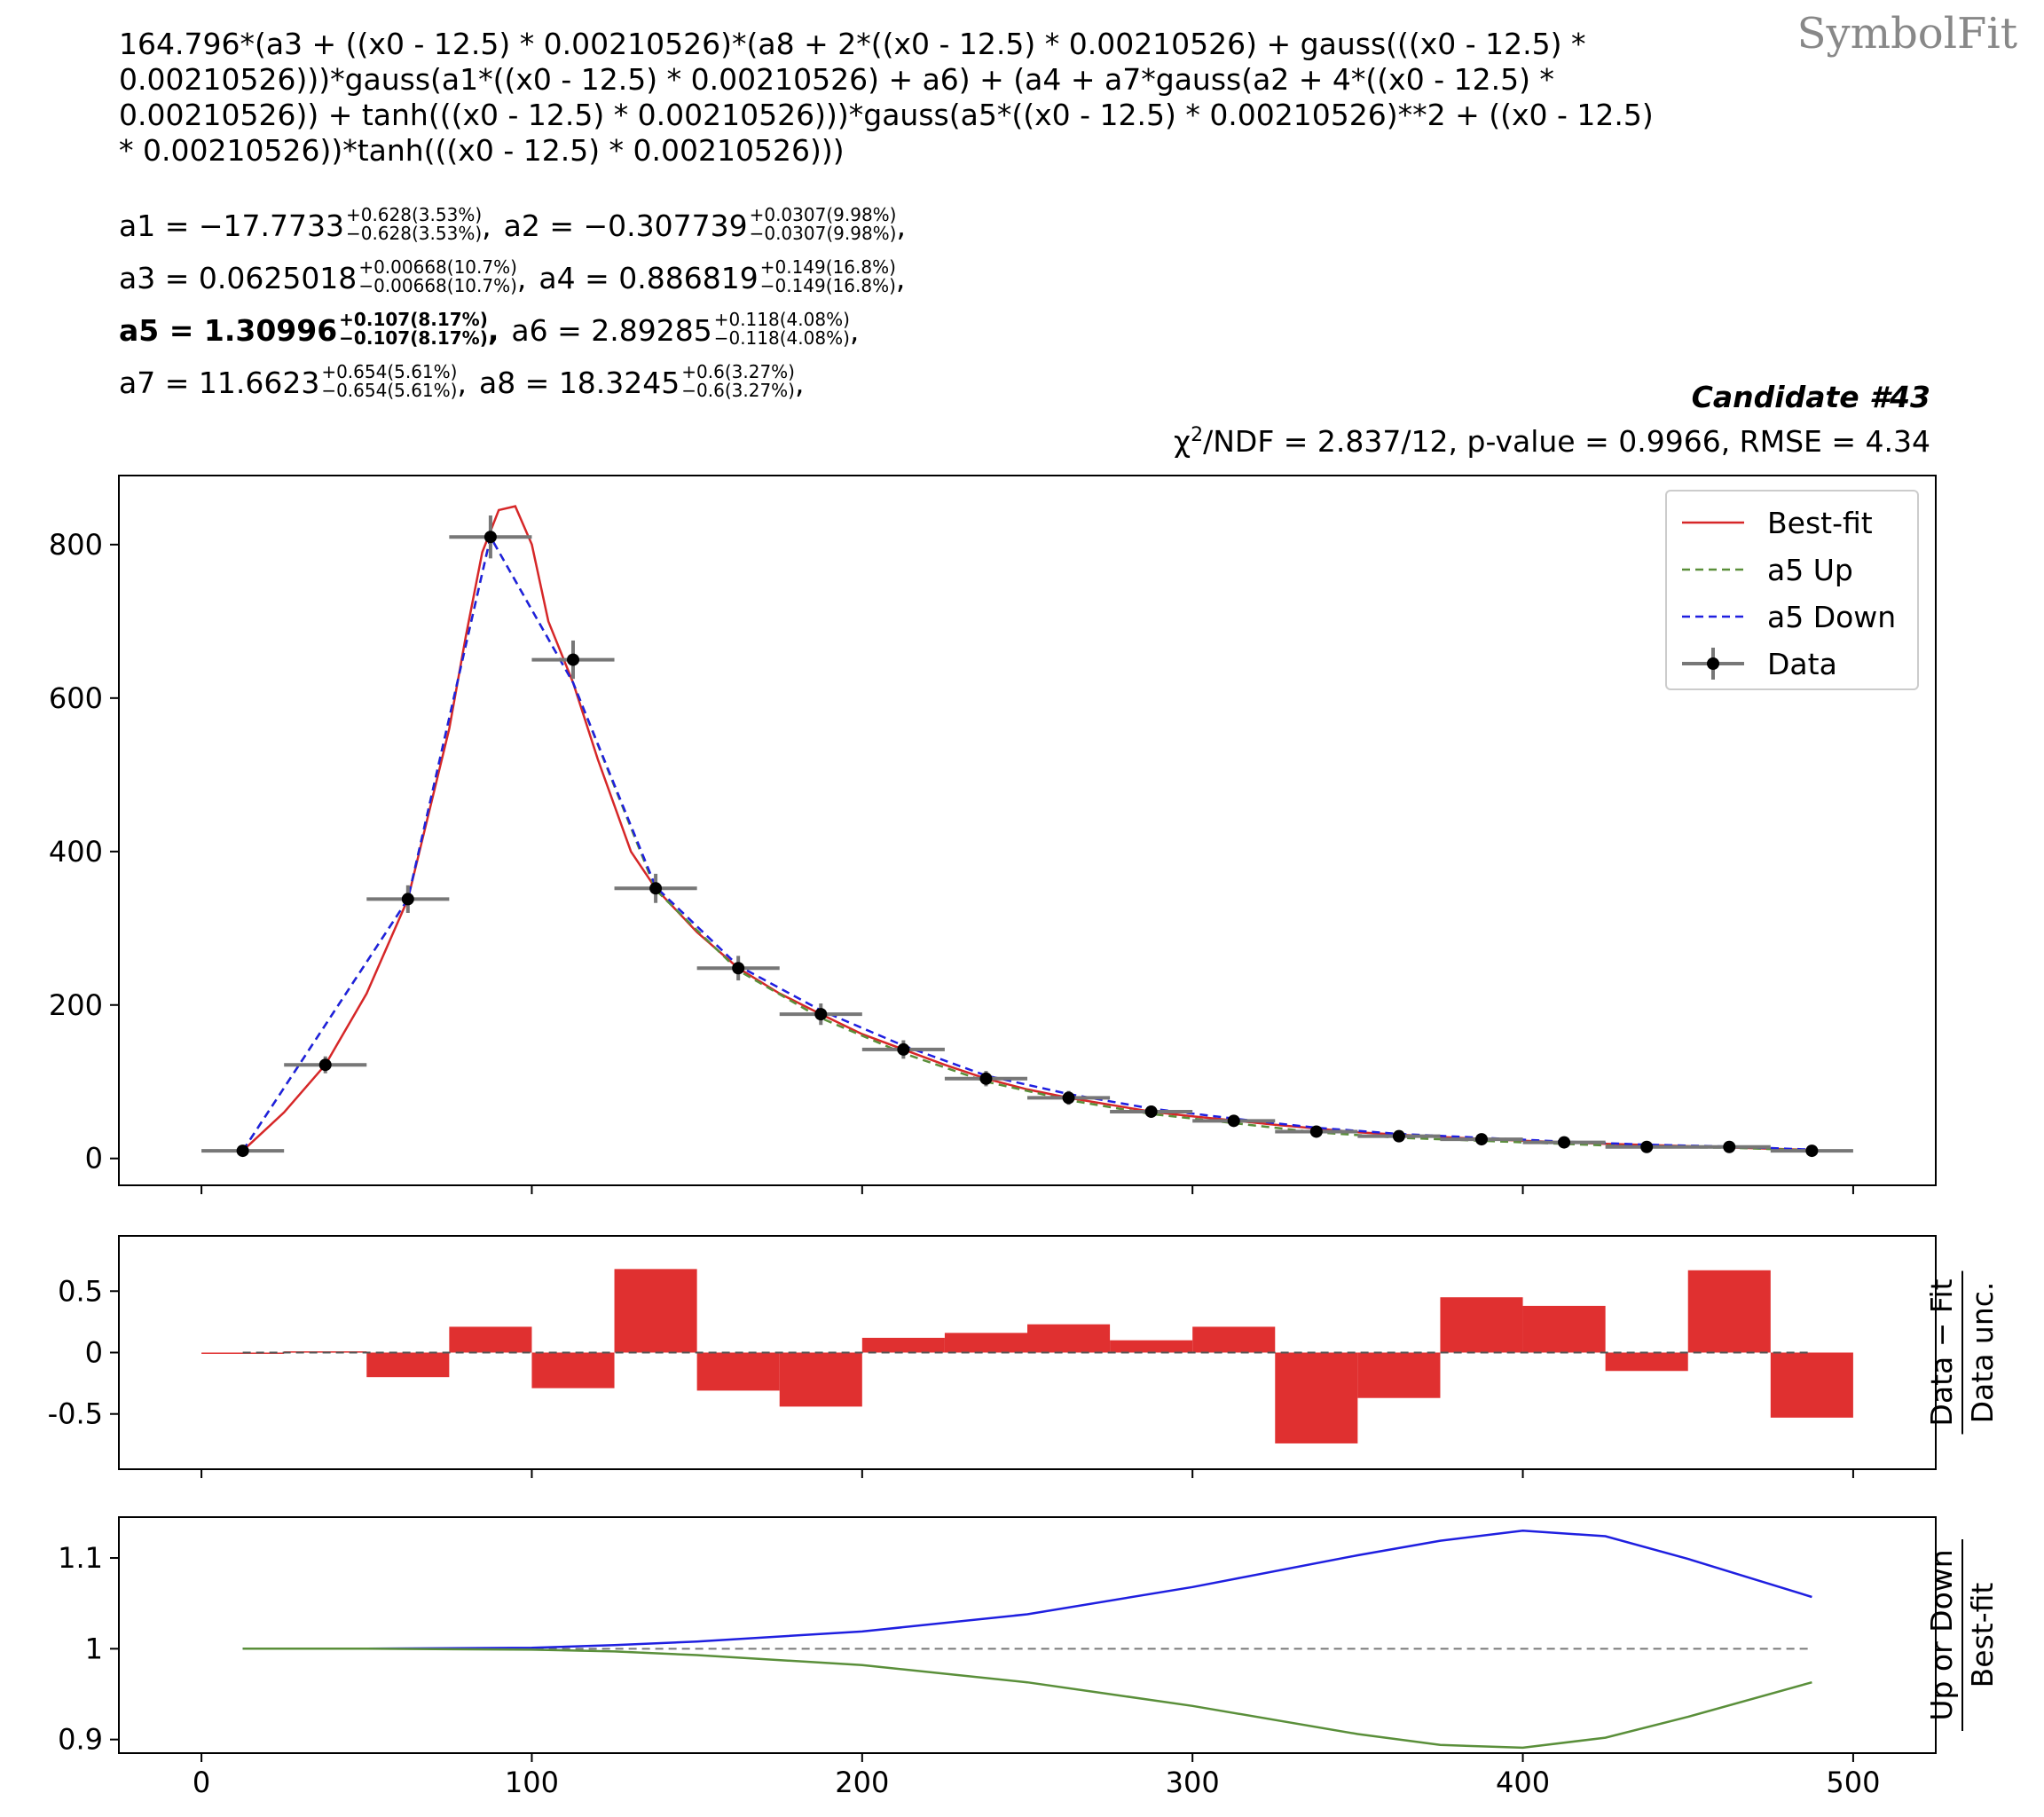 Image resolution: width=2044 pixels, height=1817 pixels. I want to click on uncertainty-down: −0.00668(10.7%), so click(437, 285).